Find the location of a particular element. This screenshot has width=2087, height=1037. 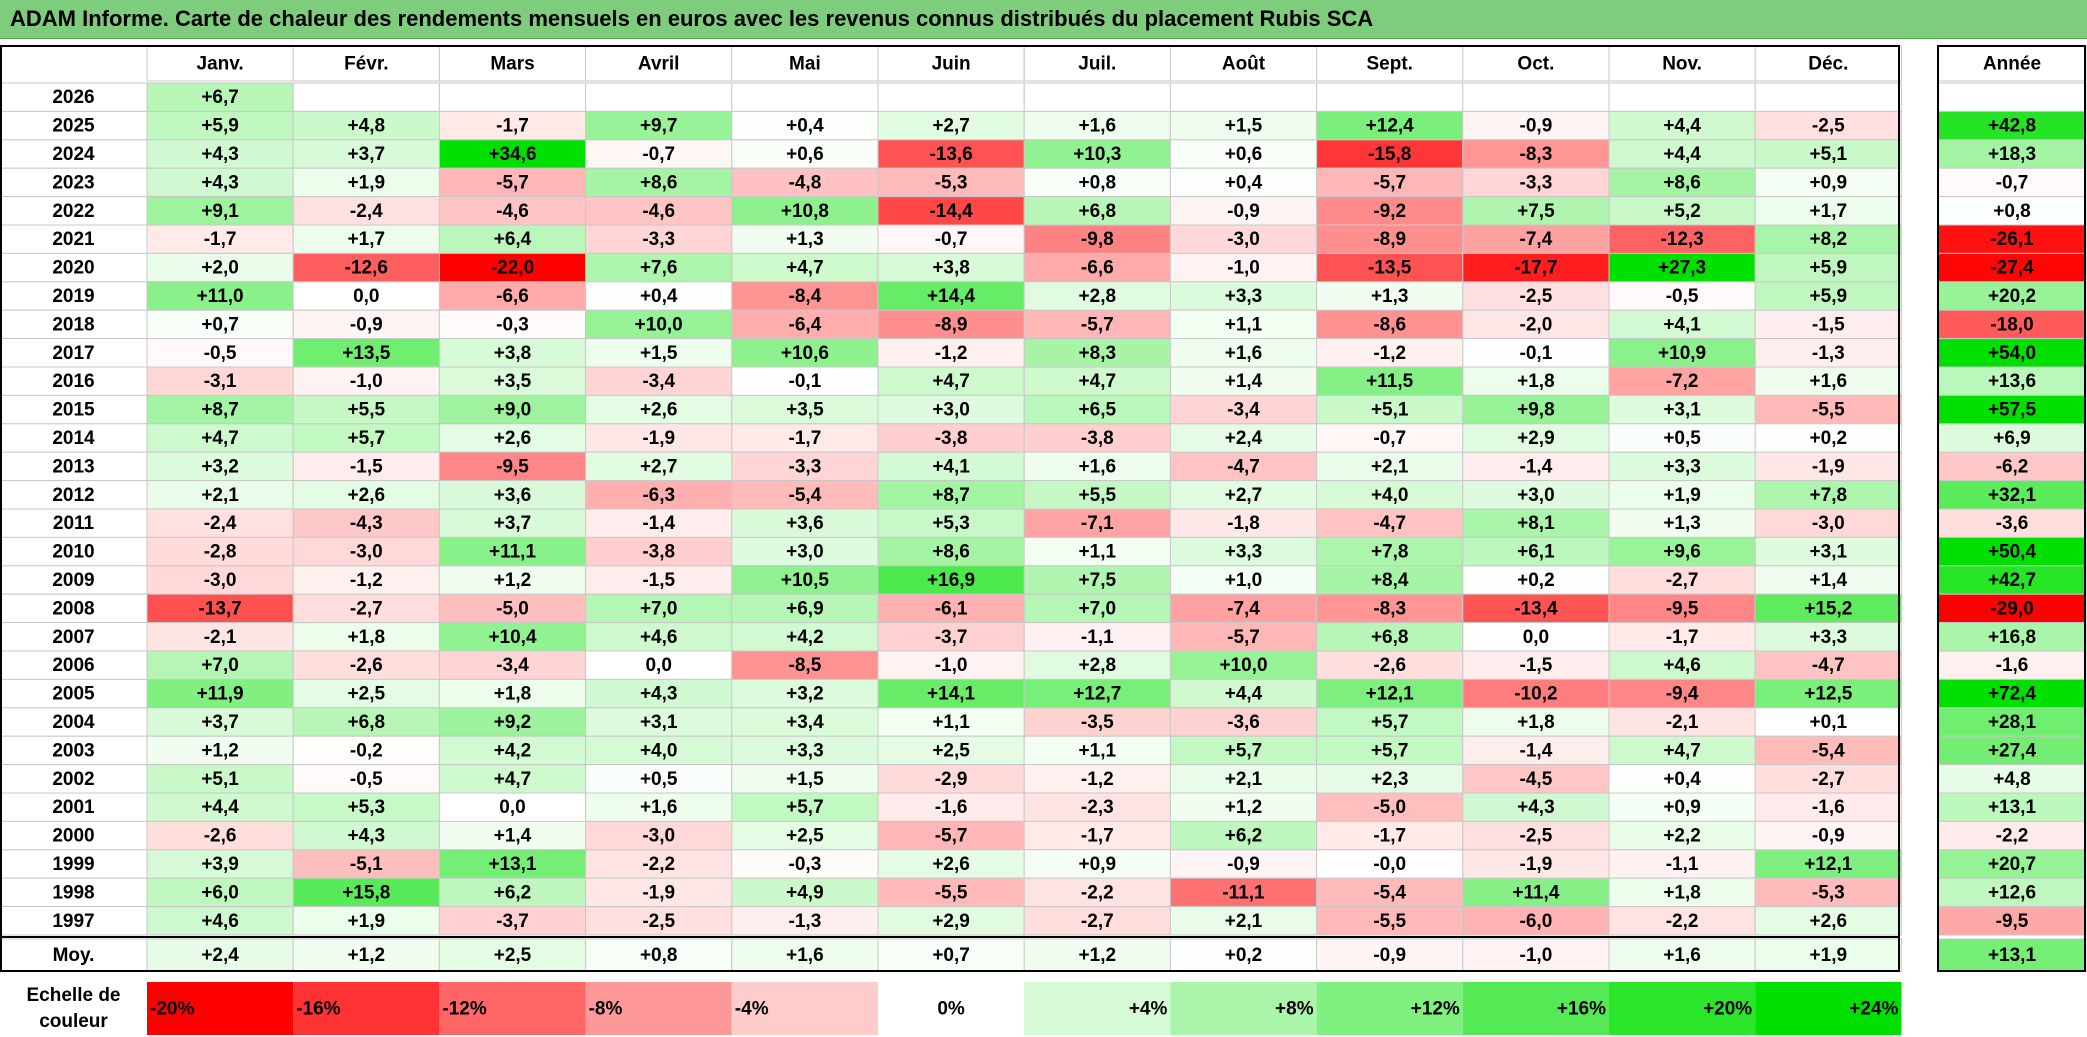

year-label: 1998 is located at coordinates (73, 892).